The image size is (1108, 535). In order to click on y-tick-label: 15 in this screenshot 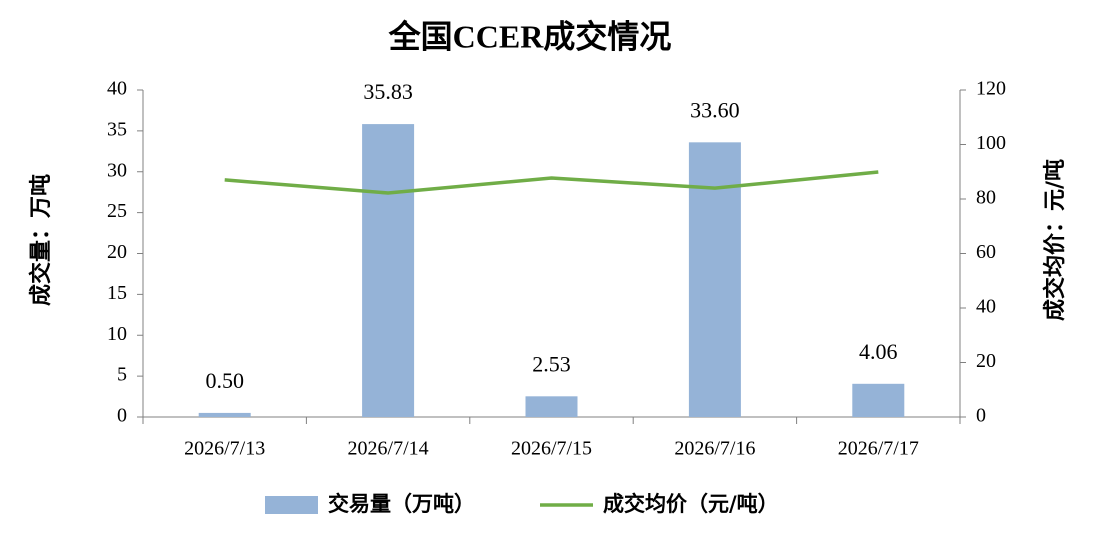, I will do `click(117, 293)`.